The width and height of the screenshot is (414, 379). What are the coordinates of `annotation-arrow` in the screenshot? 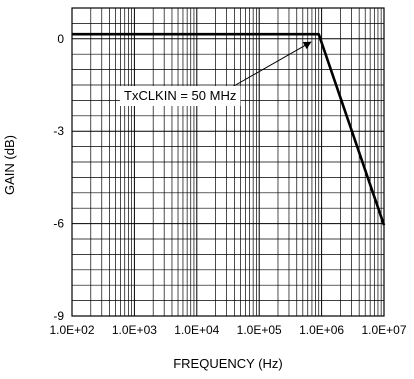 It's located at (271, 65).